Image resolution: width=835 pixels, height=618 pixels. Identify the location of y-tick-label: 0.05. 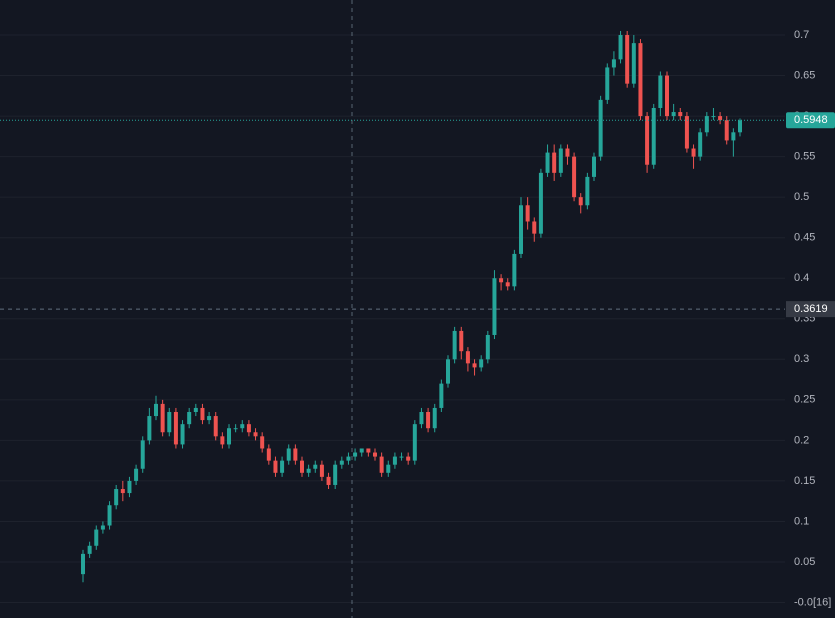
(804, 562).